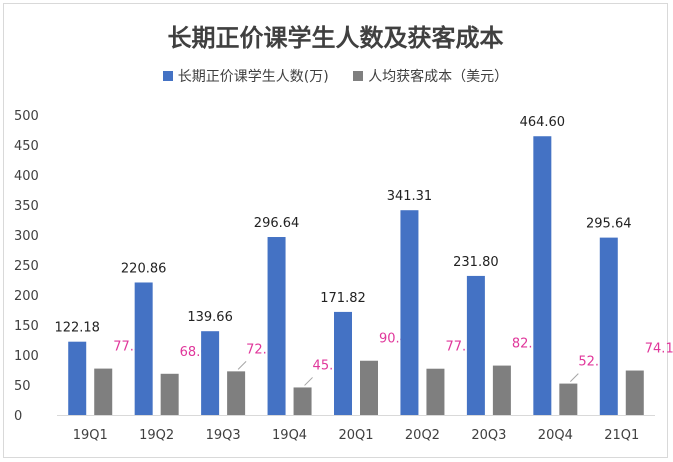  Describe the element at coordinates (335, 38) in the screenshot. I see `chart-title: 长期正价课学生人数及获客成本` at that location.